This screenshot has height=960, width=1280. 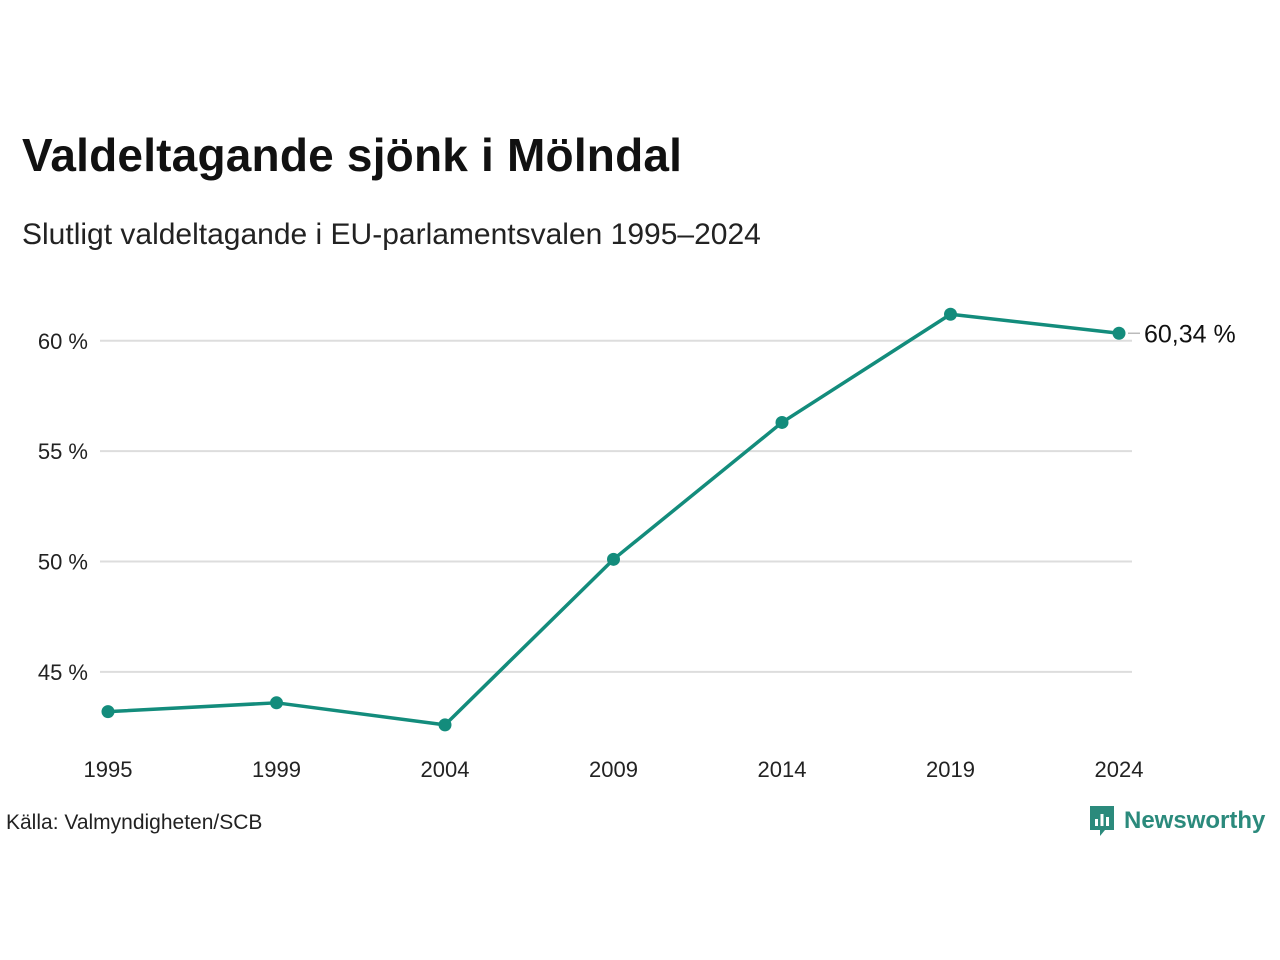 I want to click on end-label-layer: 60,34 %, so click(x=1182, y=334).